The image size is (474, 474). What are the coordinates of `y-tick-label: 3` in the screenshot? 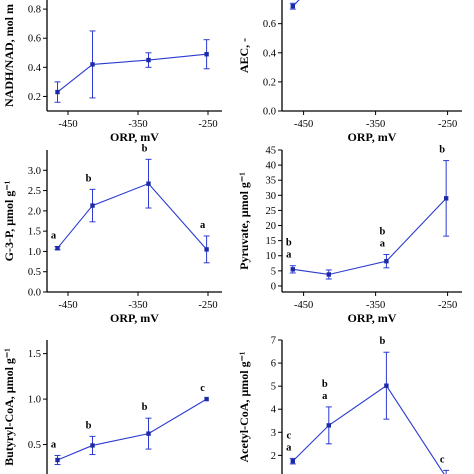 It's located at (273, 433).